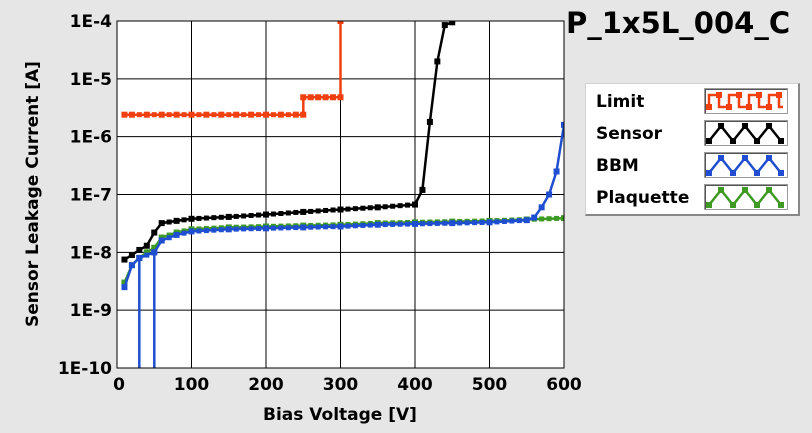 This screenshot has width=812, height=433. What do you see at coordinates (33, 194) in the screenshot?
I see `y-axis-label: Sensor Leakage Current [A]` at bounding box center [33, 194].